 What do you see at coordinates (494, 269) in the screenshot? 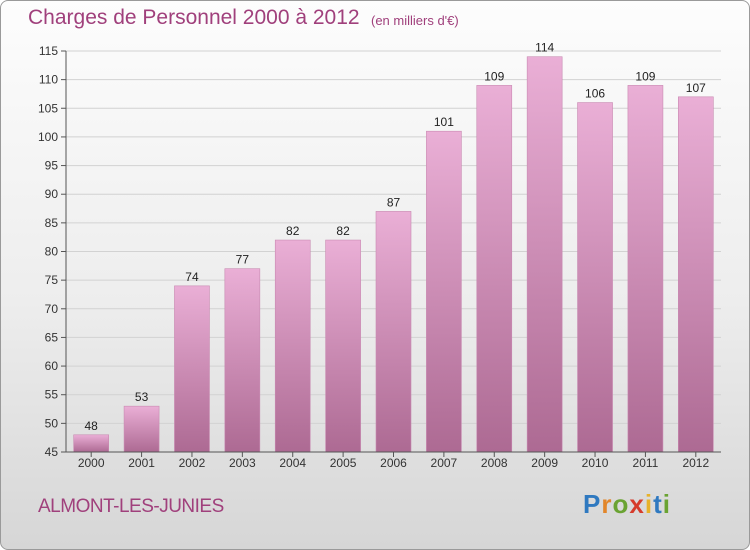
I see `bar-2008` at bounding box center [494, 269].